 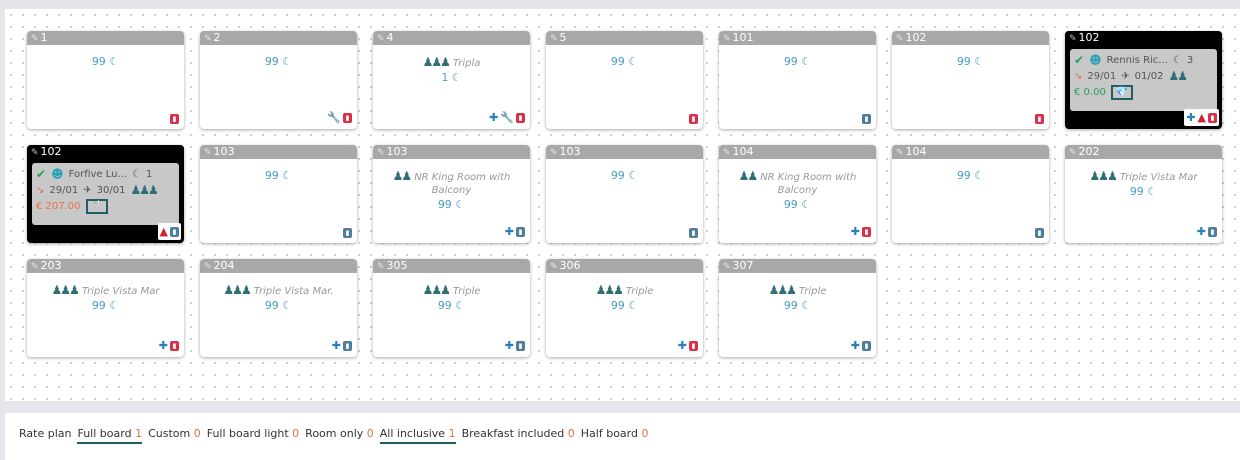 I want to click on rate-plan-half-board: Half board 0, so click(x=615, y=435).